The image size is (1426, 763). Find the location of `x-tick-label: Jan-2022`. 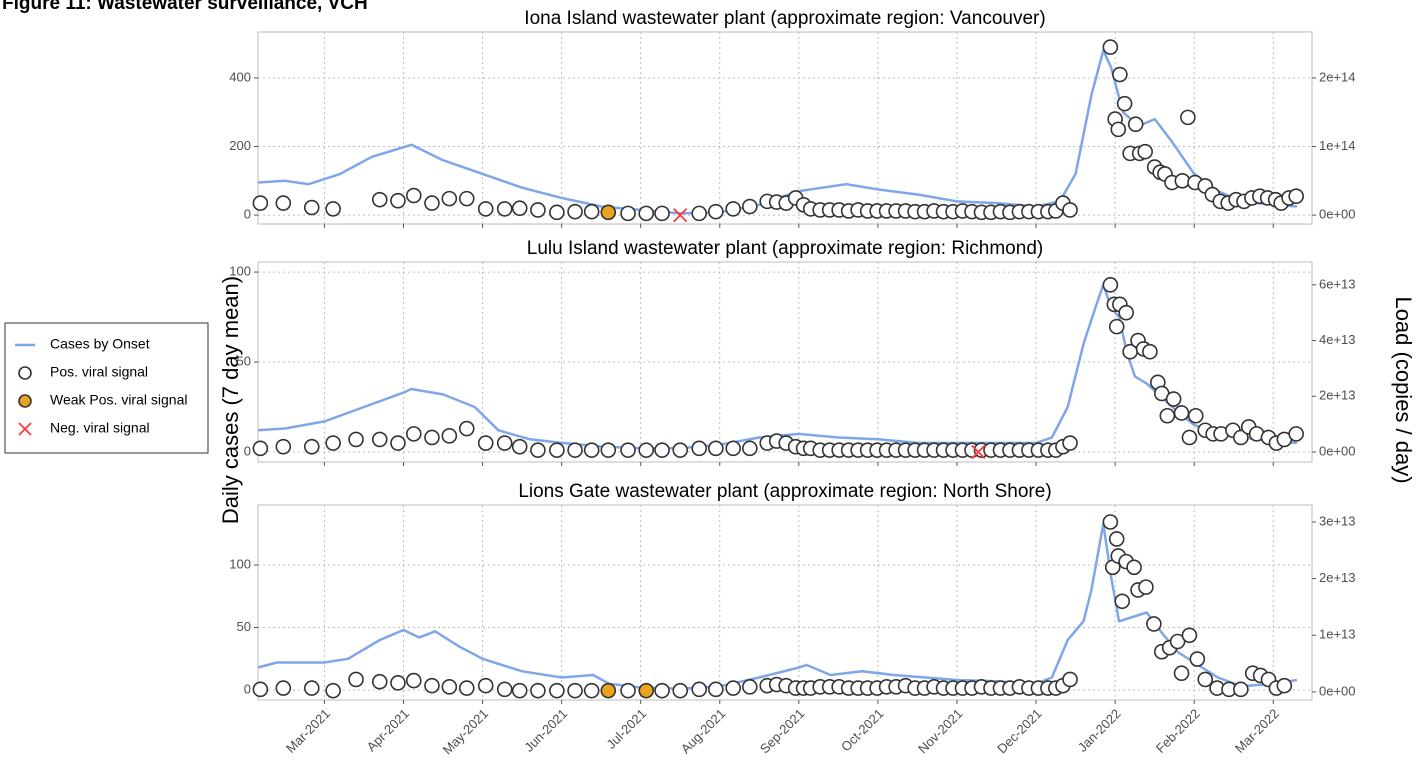

x-tick-label: Jan-2022 is located at coordinates (1099, 730).